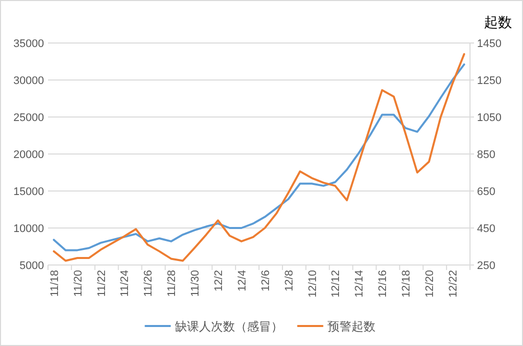 This screenshot has width=523, height=346. I want to click on y-tick-label: 15000, so click(28, 192).